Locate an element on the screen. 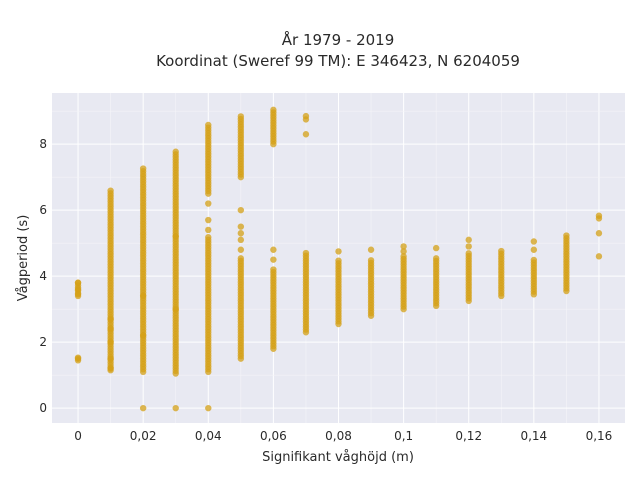 Image resolution: width=640 pixels, height=480 pixels. x-tick-label: 0,14 is located at coordinates (533, 436).